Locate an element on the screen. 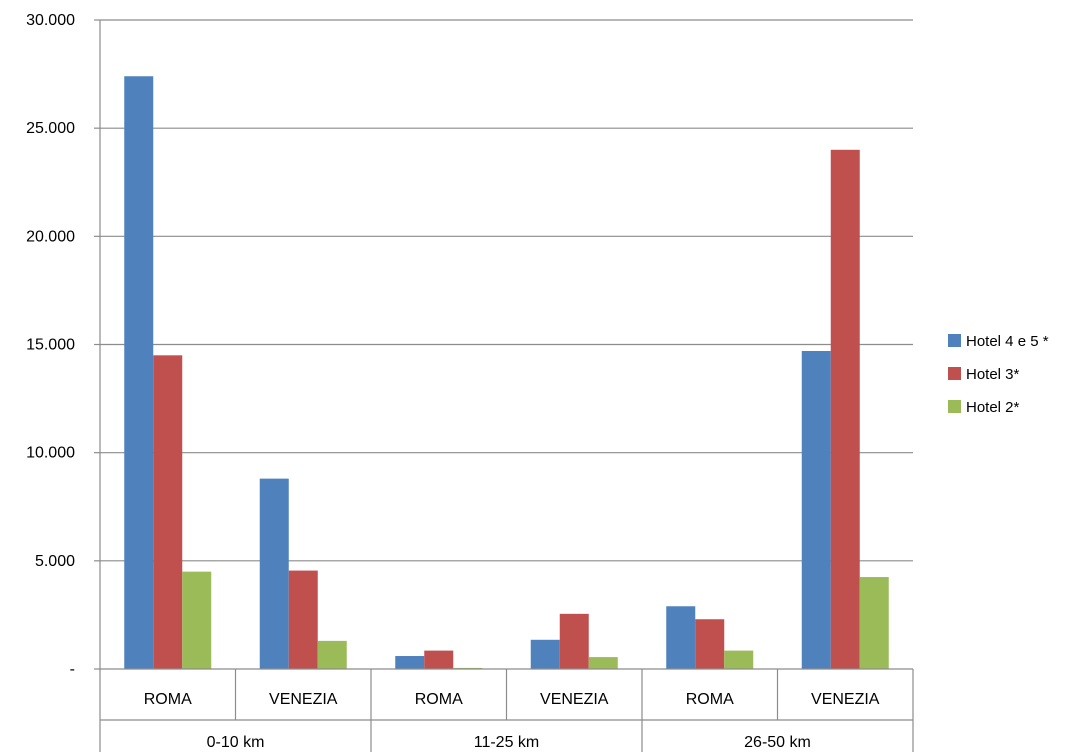 This screenshot has width=1077, height=752. legend-label: Hotel 3* is located at coordinates (993, 374).